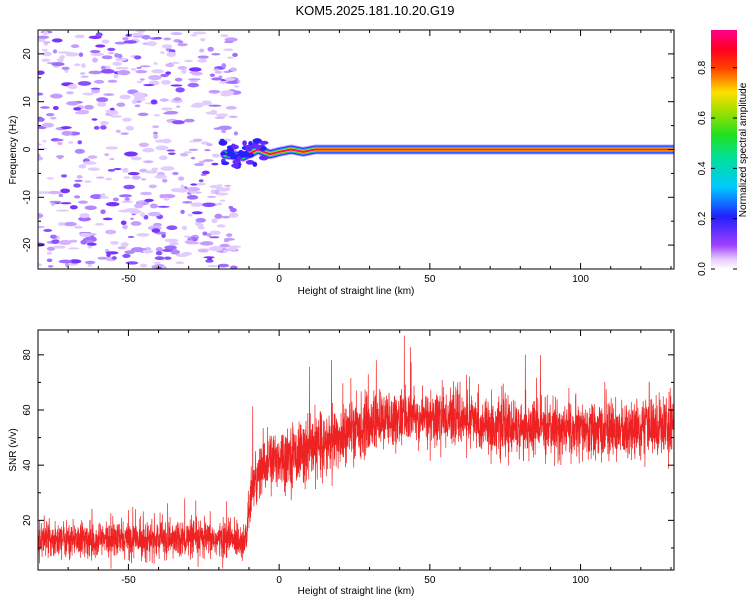 The width and height of the screenshot is (750, 605). What do you see at coordinates (13, 150) in the screenshot?
I see `spectrogram-ylabel: Frequency (Hz)` at bounding box center [13, 150].